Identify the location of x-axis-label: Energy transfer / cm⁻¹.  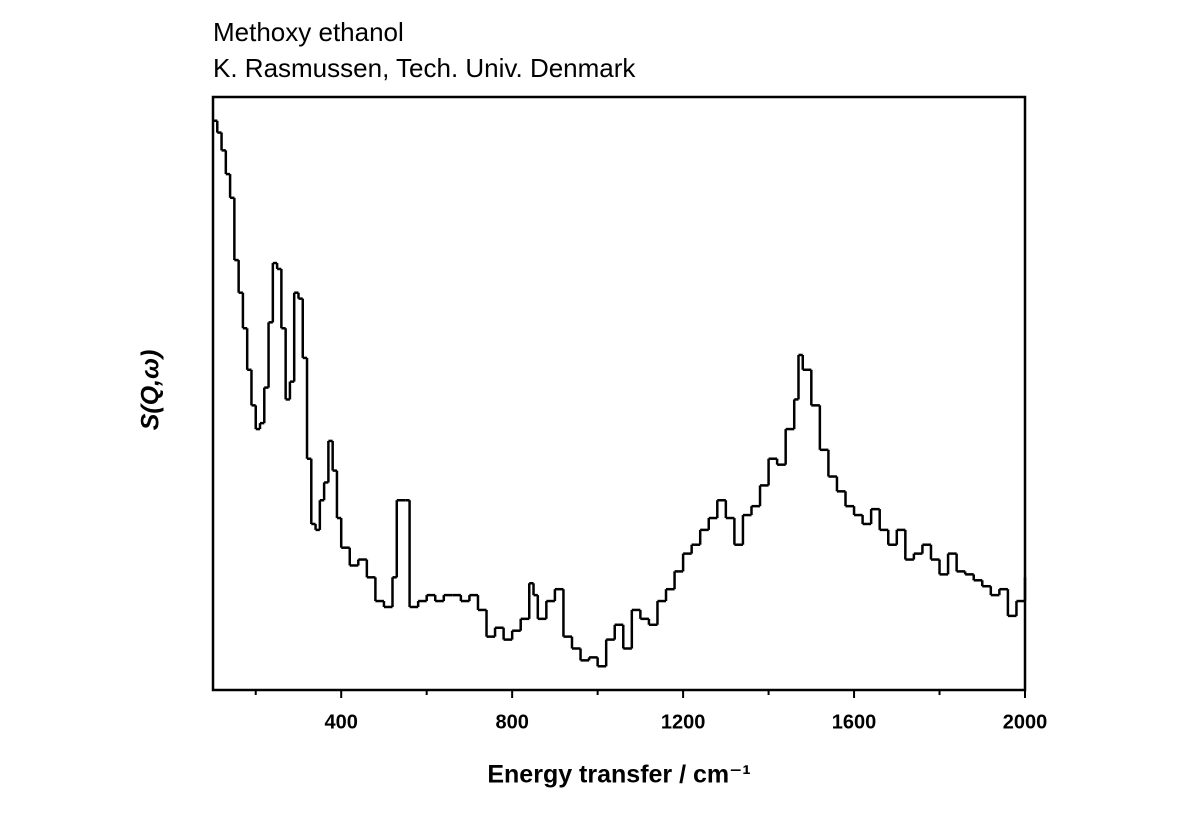
(618, 775).